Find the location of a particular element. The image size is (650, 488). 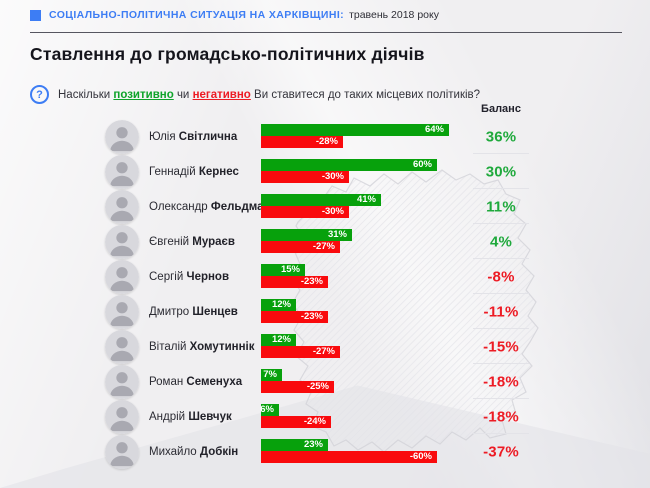

person-first-name: Роман is located at coordinates (166, 381).